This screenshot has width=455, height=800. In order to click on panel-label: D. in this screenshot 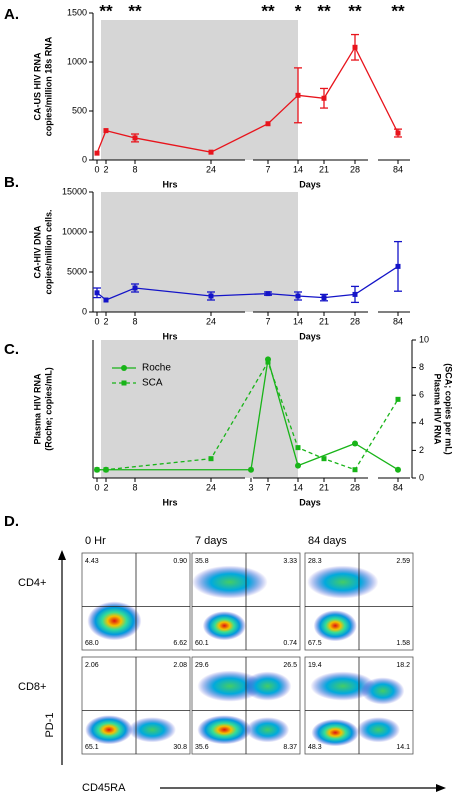, I will do `click(11, 521)`.